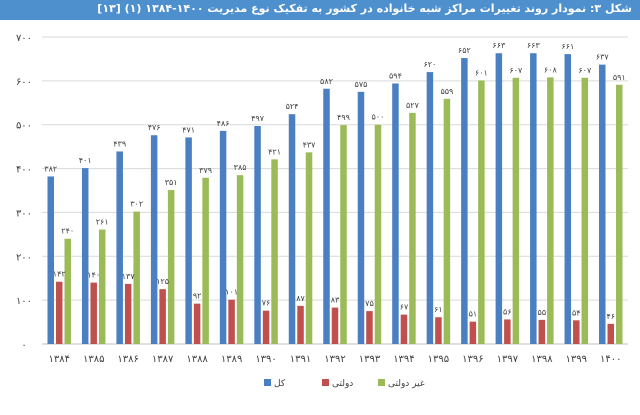 The height and width of the screenshot is (415, 640). I want to click on y-tick-label: ۴۰۰, so click(24, 170).